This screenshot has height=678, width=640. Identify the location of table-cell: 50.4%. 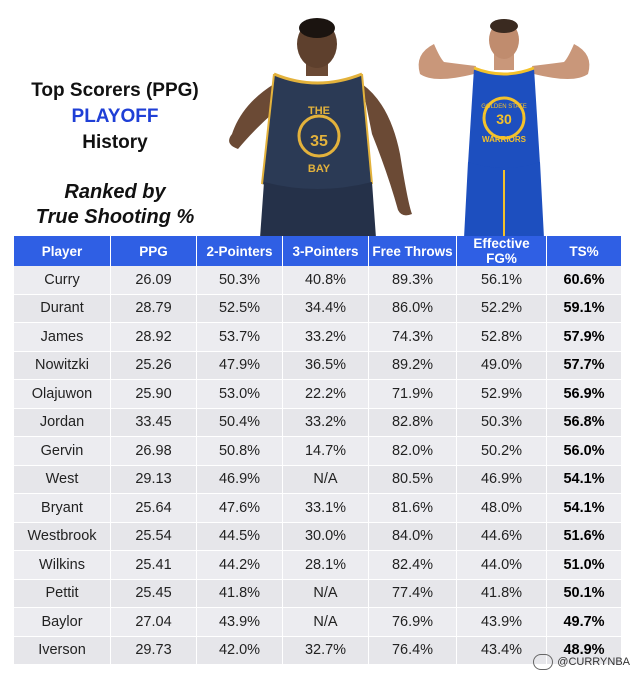
(239, 422).